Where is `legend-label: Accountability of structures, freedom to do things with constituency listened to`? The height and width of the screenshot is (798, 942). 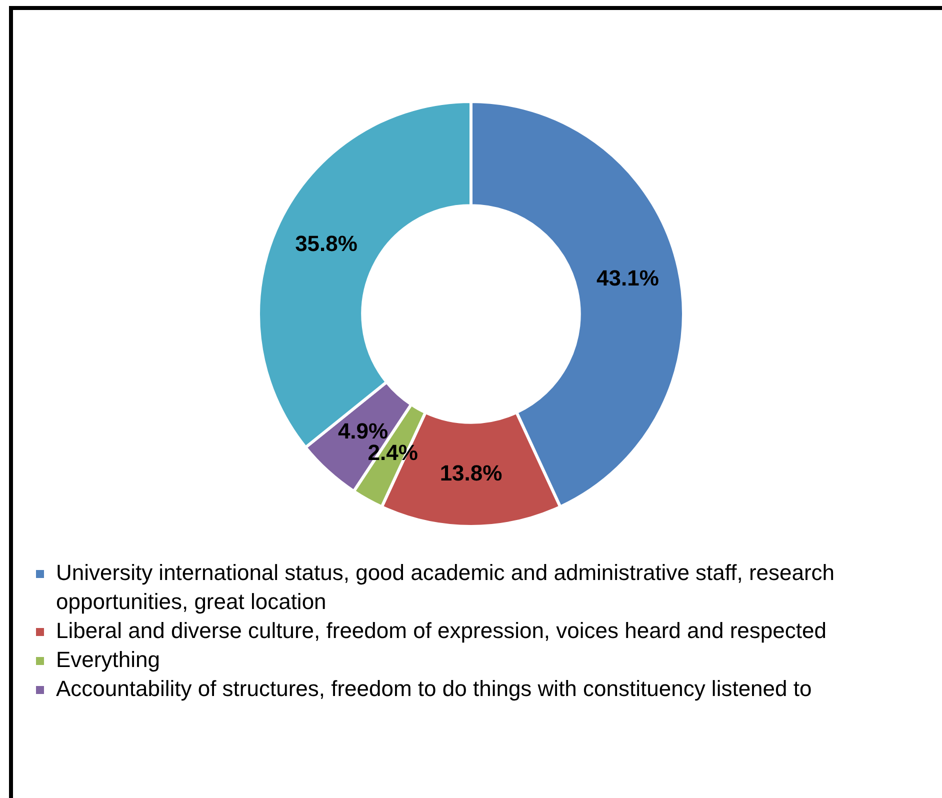 legend-label: Accountability of structures, freedom to do things with constituency listened to is located at coordinates (434, 689).